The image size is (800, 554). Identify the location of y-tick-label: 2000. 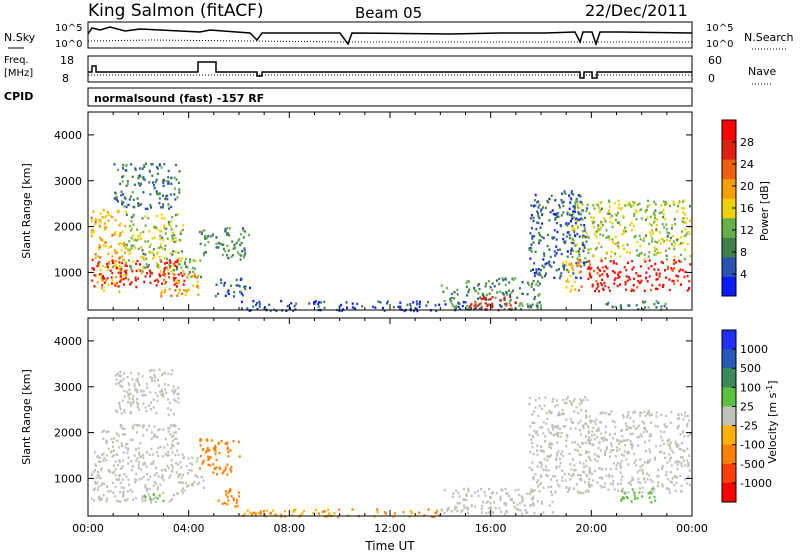
(68, 227).